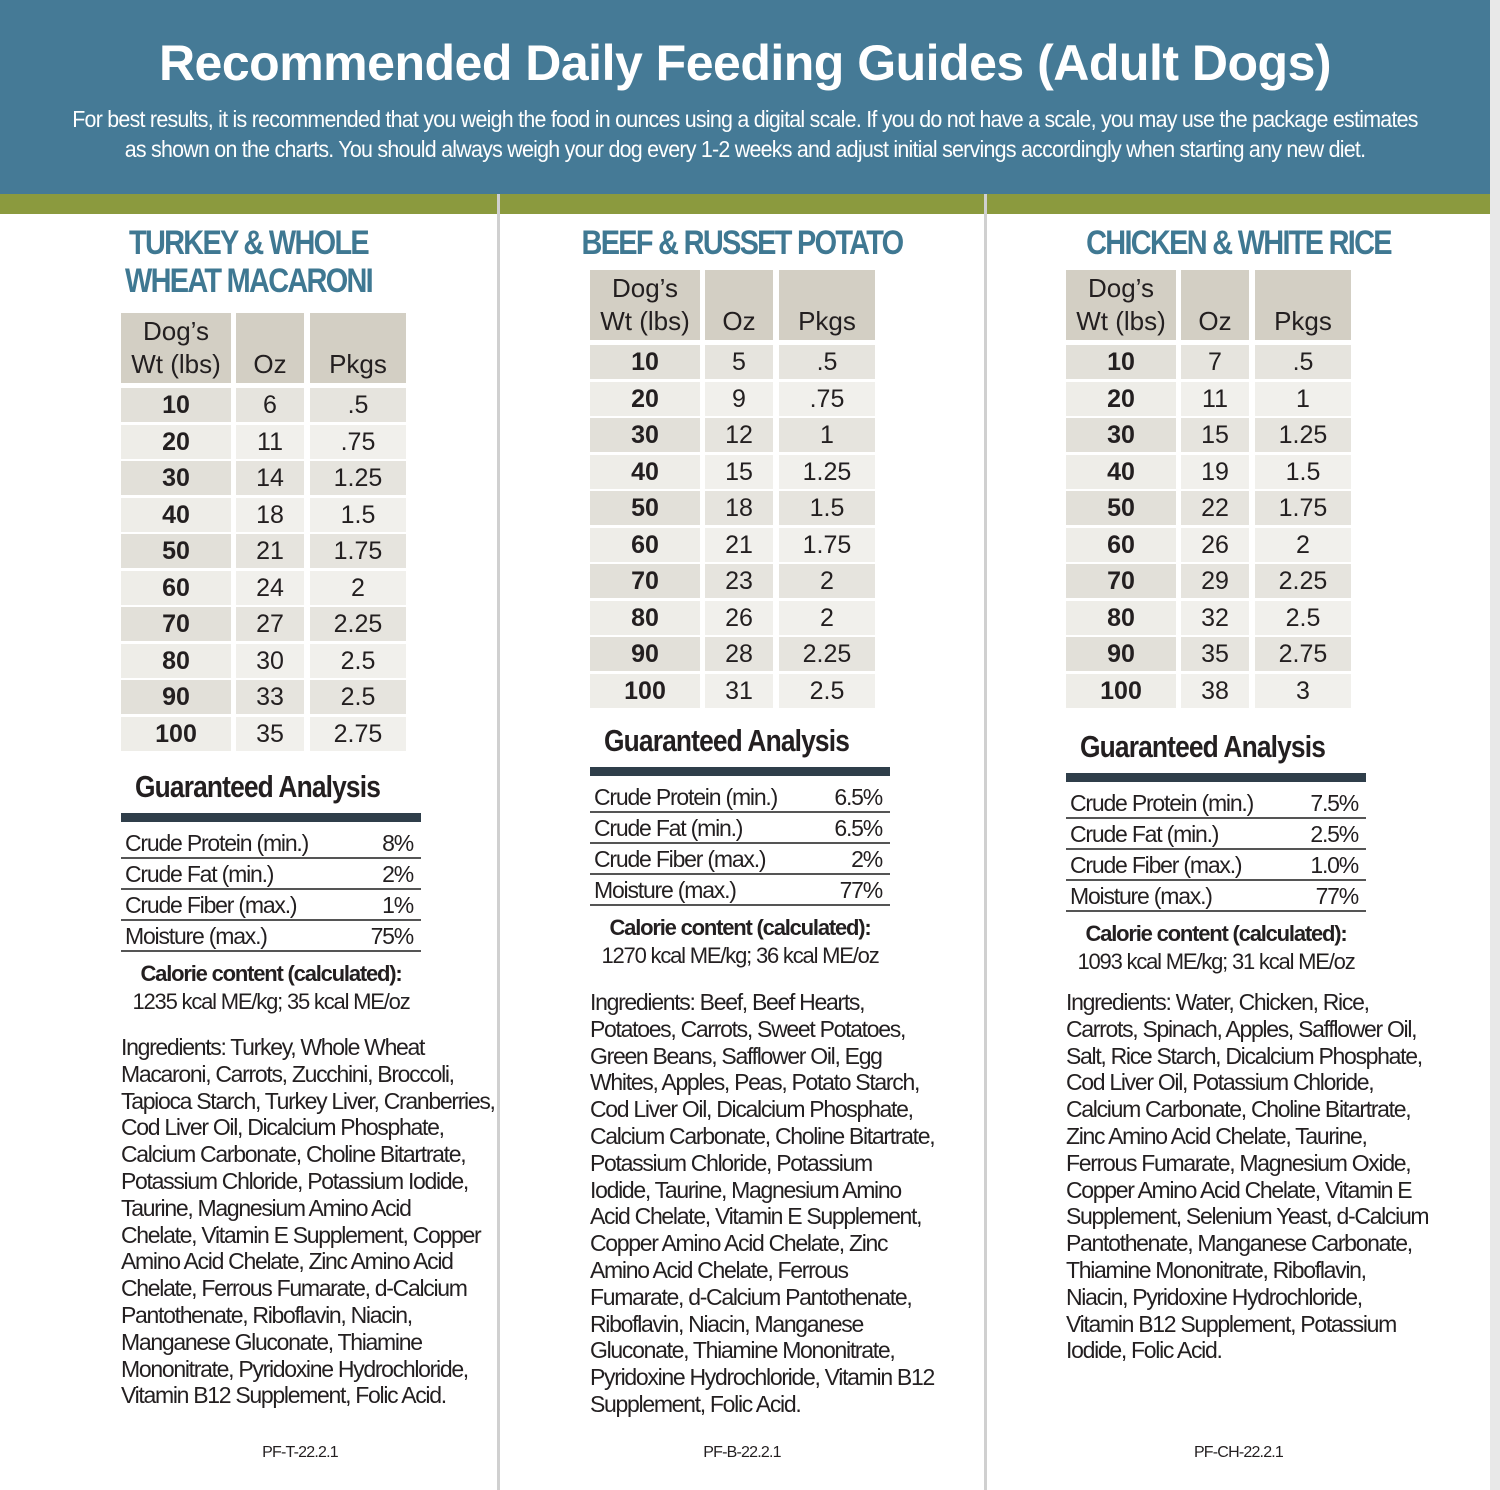 The image size is (1500, 1490). Describe the element at coordinates (1242, 1028) in the screenshot. I see `ingredients-line: Carrots, Spinach, Apples, Safflower Oil,` at that location.